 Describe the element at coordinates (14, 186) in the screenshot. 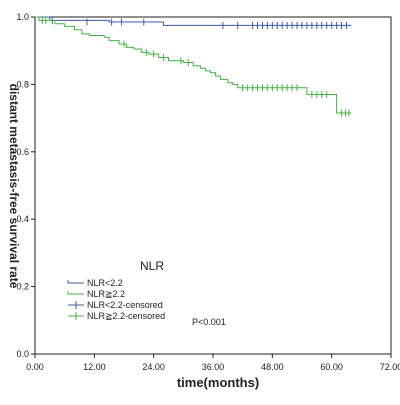

I see `y-axis-label: distant metastasis-free survival rate` at that location.